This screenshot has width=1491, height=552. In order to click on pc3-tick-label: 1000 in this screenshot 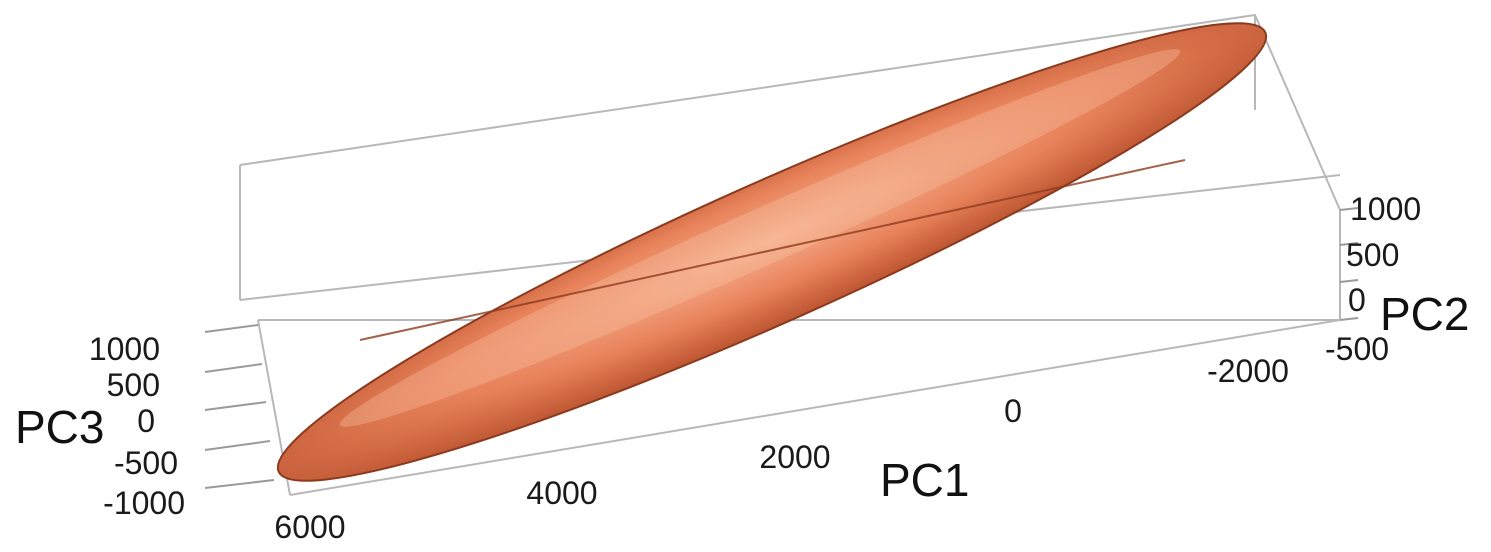, I will do `click(124, 349)`.